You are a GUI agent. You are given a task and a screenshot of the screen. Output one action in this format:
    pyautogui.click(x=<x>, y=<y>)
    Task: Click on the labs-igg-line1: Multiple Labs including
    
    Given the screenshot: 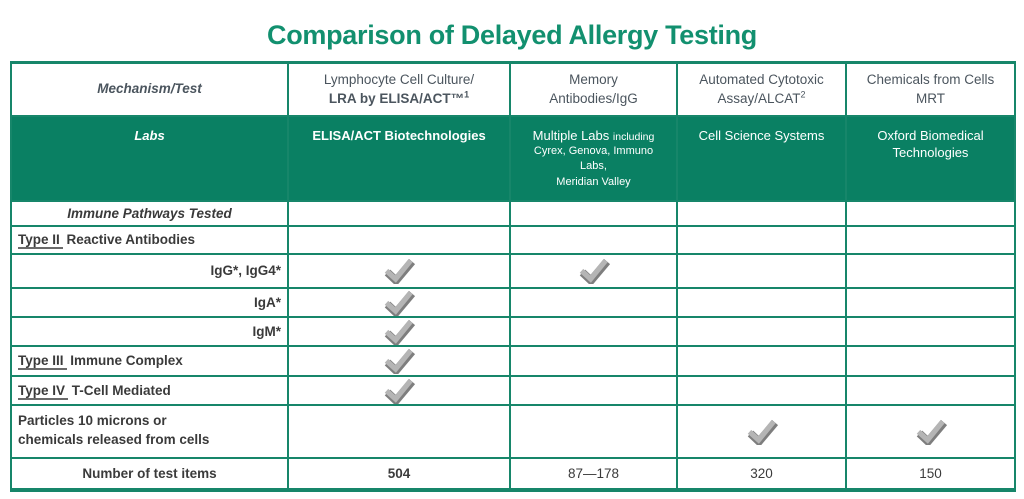 What is the action you would take?
    pyautogui.click(x=593, y=135)
    